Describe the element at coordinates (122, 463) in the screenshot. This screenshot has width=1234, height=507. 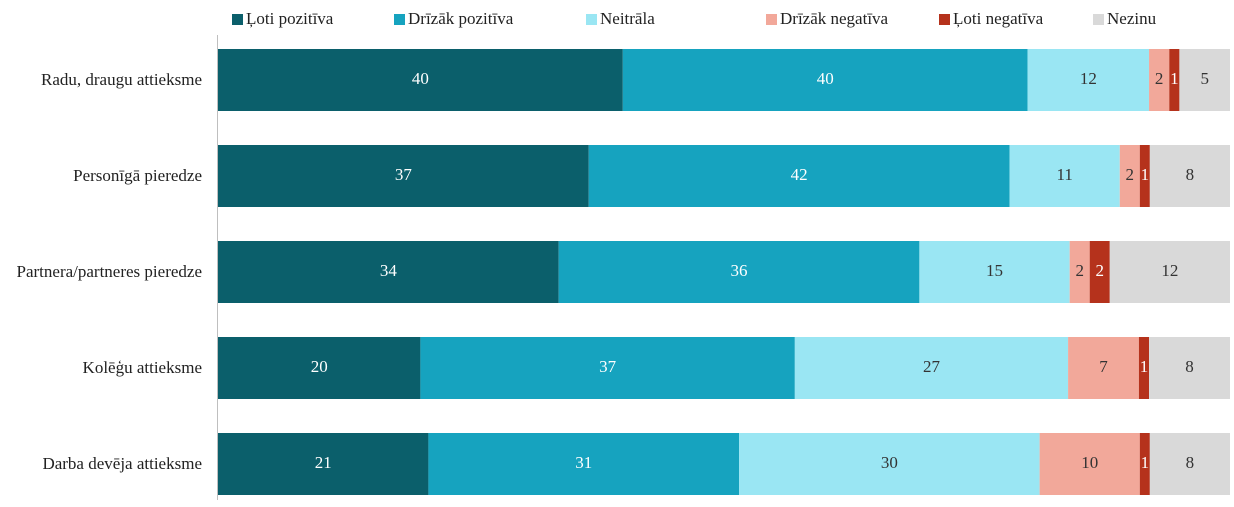
I see `category-label: Darba devēja attieksme` at that location.